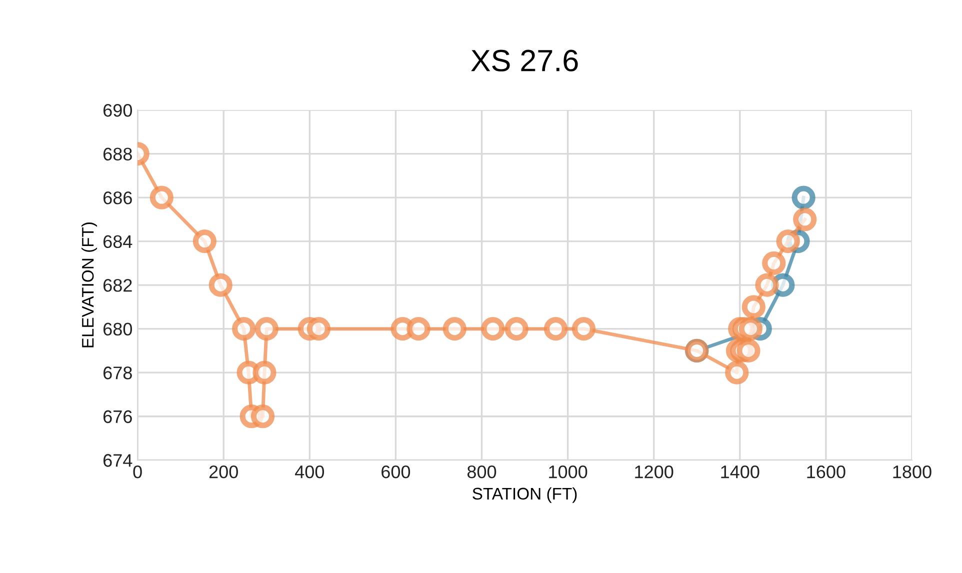 The height and width of the screenshot is (573, 962). Describe the element at coordinates (118, 329) in the screenshot. I see `y-tick-label: 680` at that location.